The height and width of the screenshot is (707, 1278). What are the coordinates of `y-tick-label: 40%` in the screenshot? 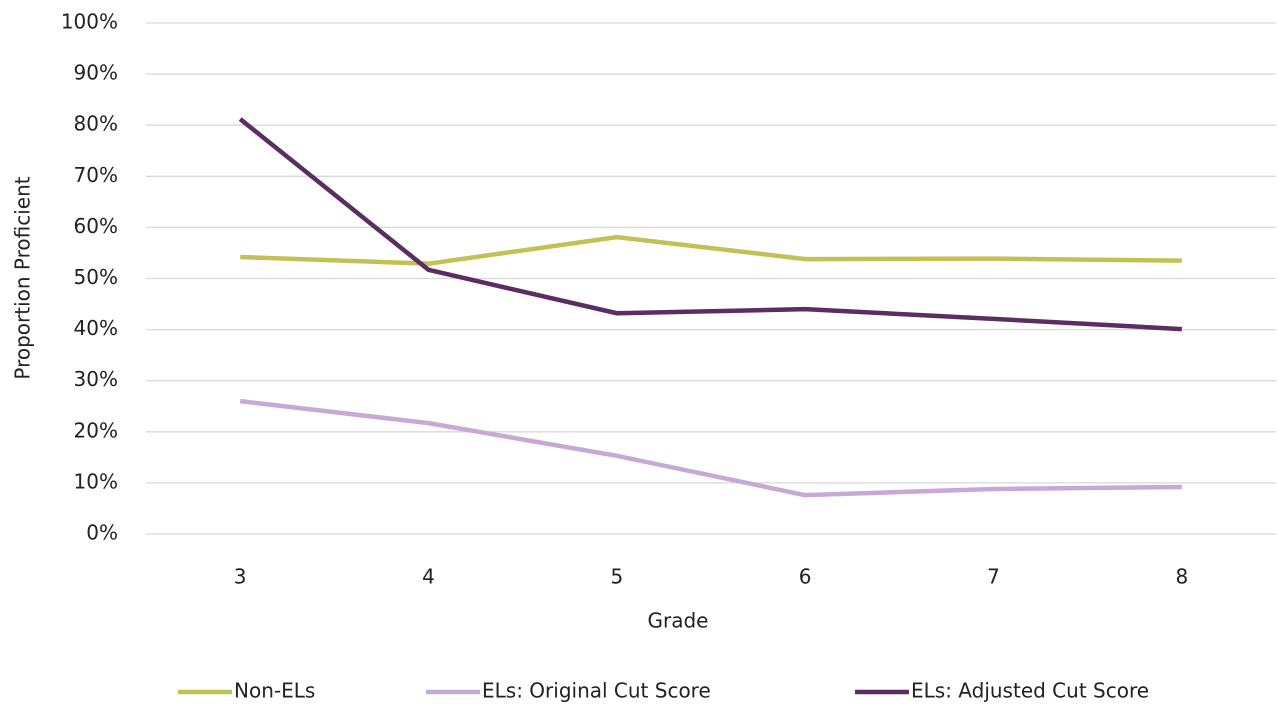 It's located at (96, 328).